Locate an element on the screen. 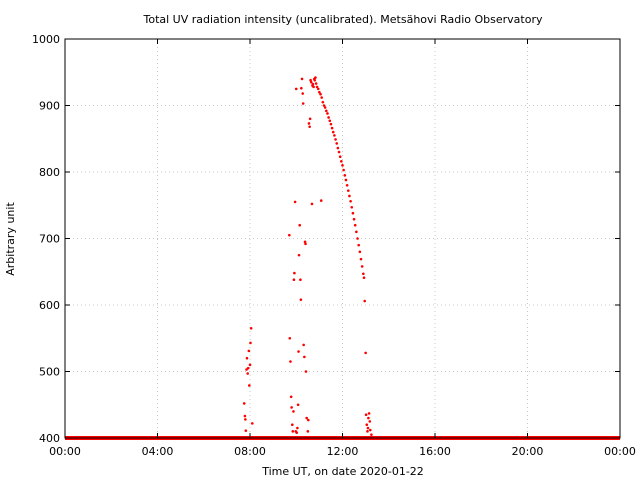 The width and height of the screenshot is (640, 484). y-axis-label: Arbitrary unit is located at coordinates (10, 239).